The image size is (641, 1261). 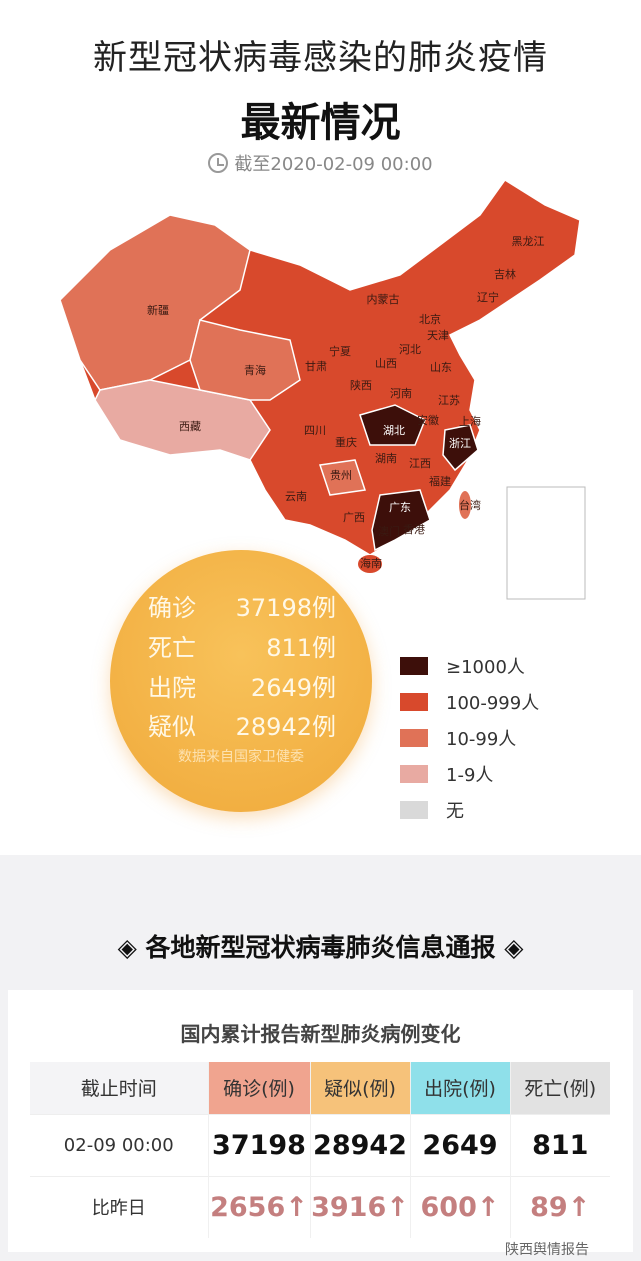 I want to click on cell-recovered: 2649, so click(x=459, y=1144).